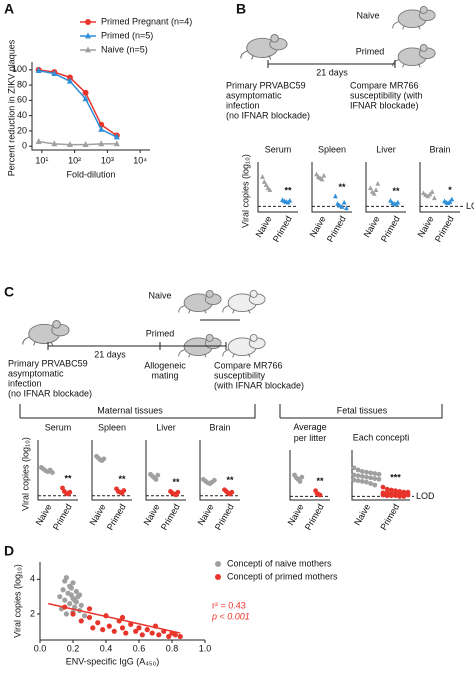 This screenshot has width=474, height=676. Describe the element at coordinates (110, 354) in the screenshot. I see `interval-label: 21 days` at that location.